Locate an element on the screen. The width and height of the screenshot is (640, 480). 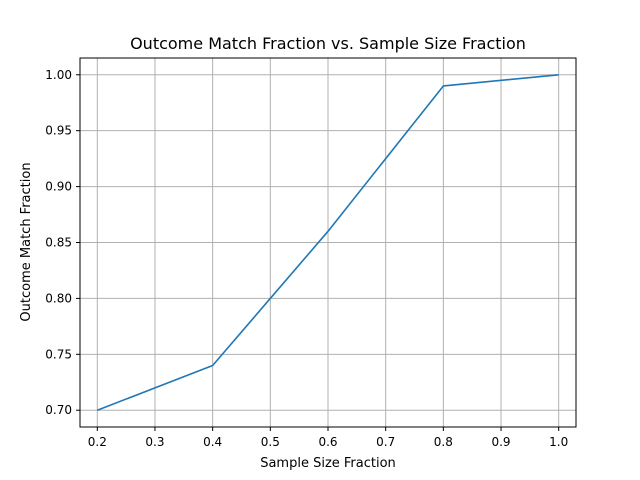
x-tick-label: 1.0 is located at coordinates (558, 442).